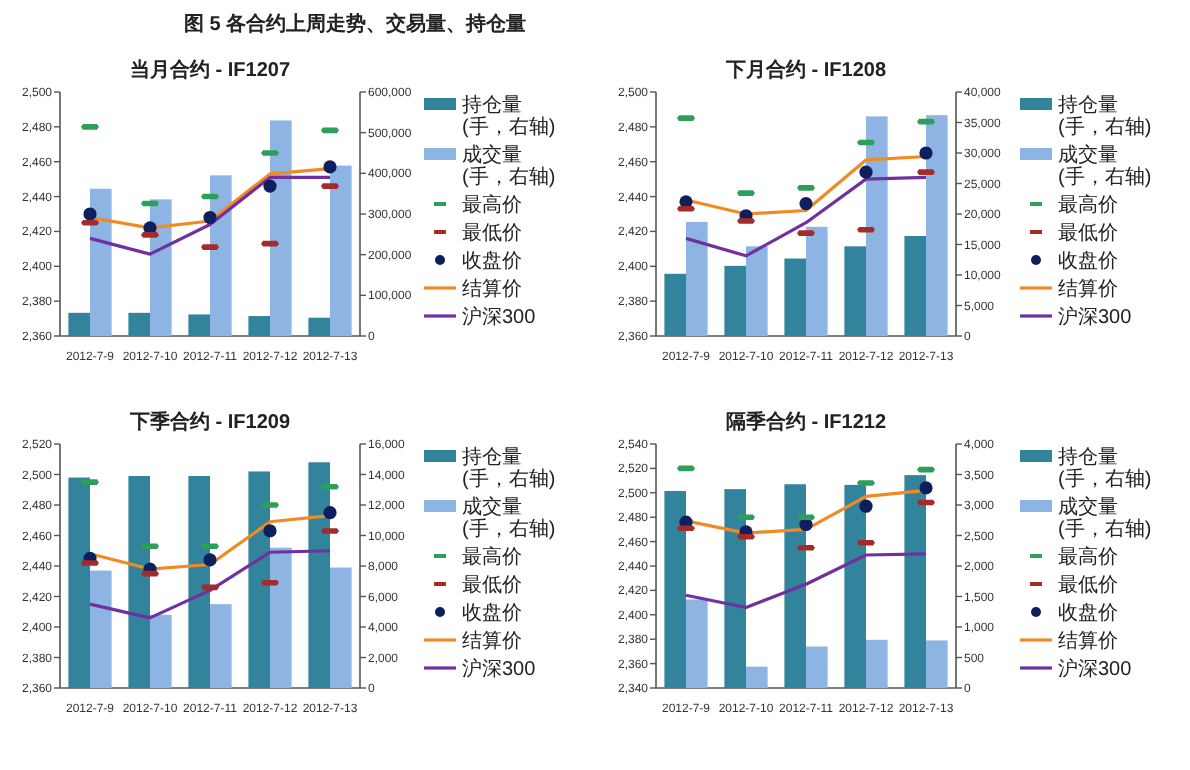 The height and width of the screenshot is (770, 1190). I want to click on chart-title: 当月合约 - IF1207, so click(210, 70).